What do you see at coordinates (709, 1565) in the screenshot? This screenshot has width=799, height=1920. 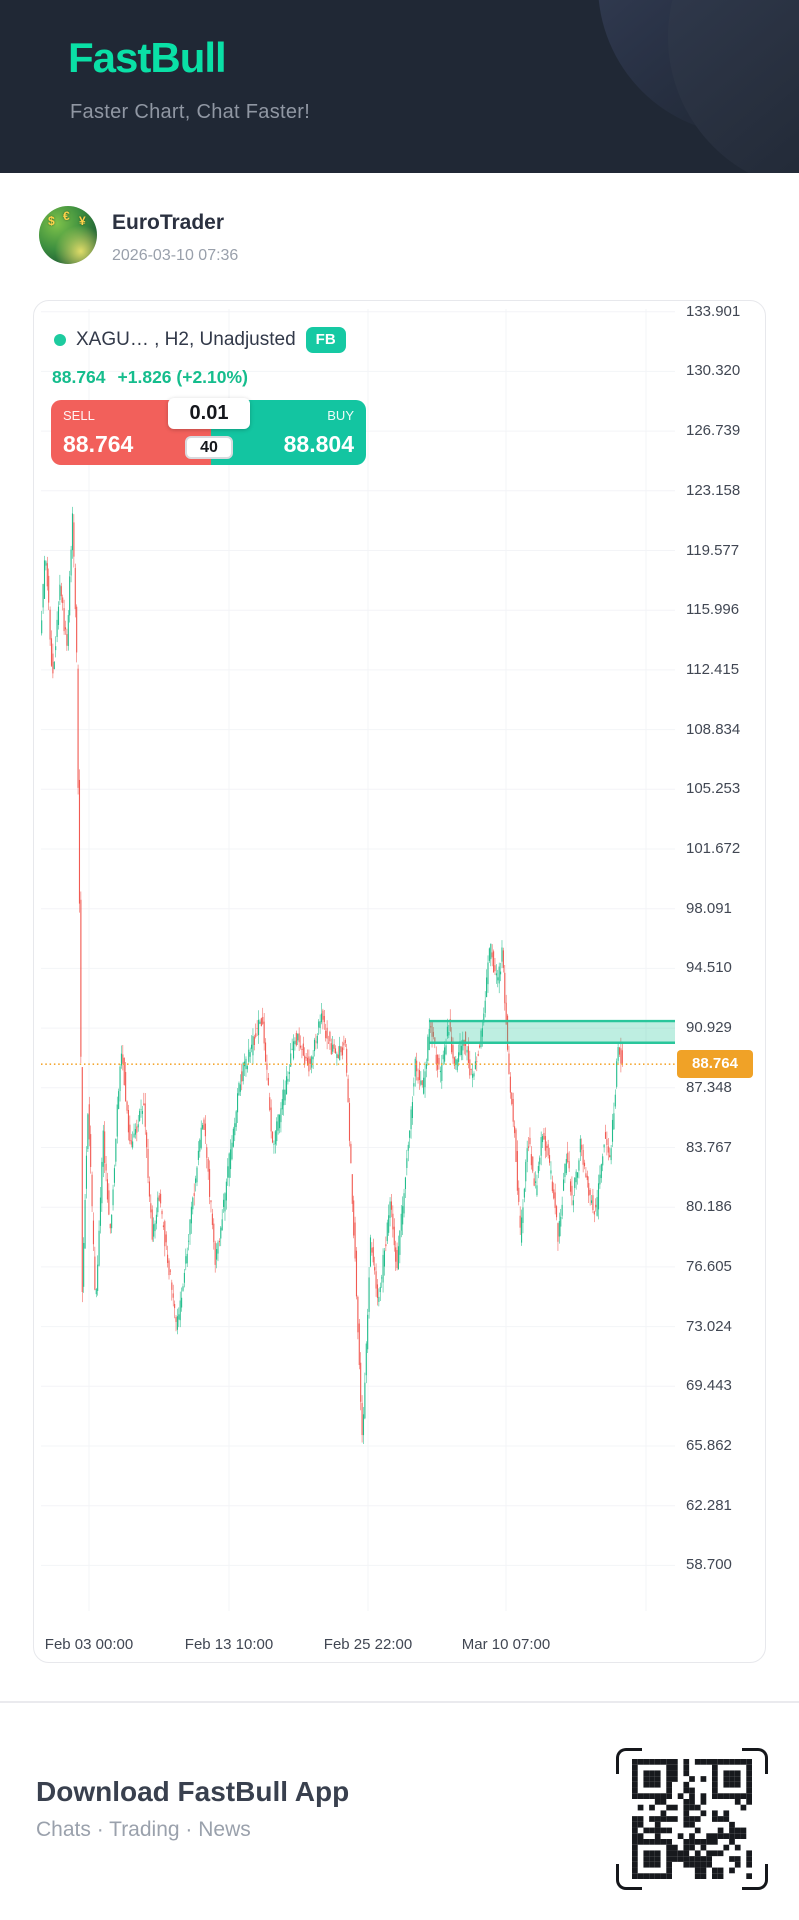 I see `y-tick-label: 58.700` at bounding box center [709, 1565].